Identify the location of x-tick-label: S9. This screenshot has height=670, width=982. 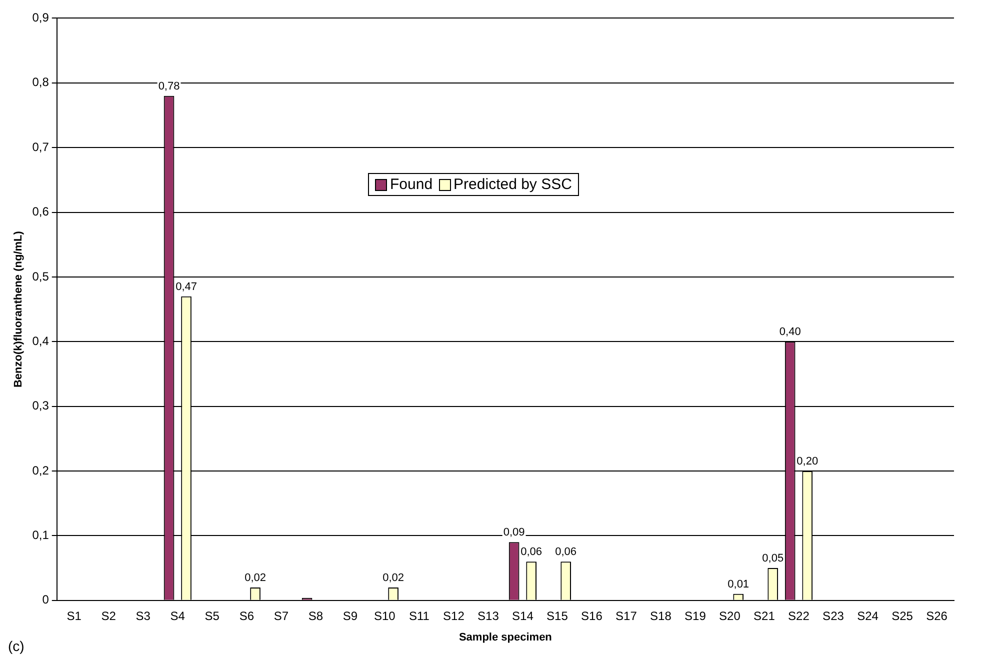
(350, 615).